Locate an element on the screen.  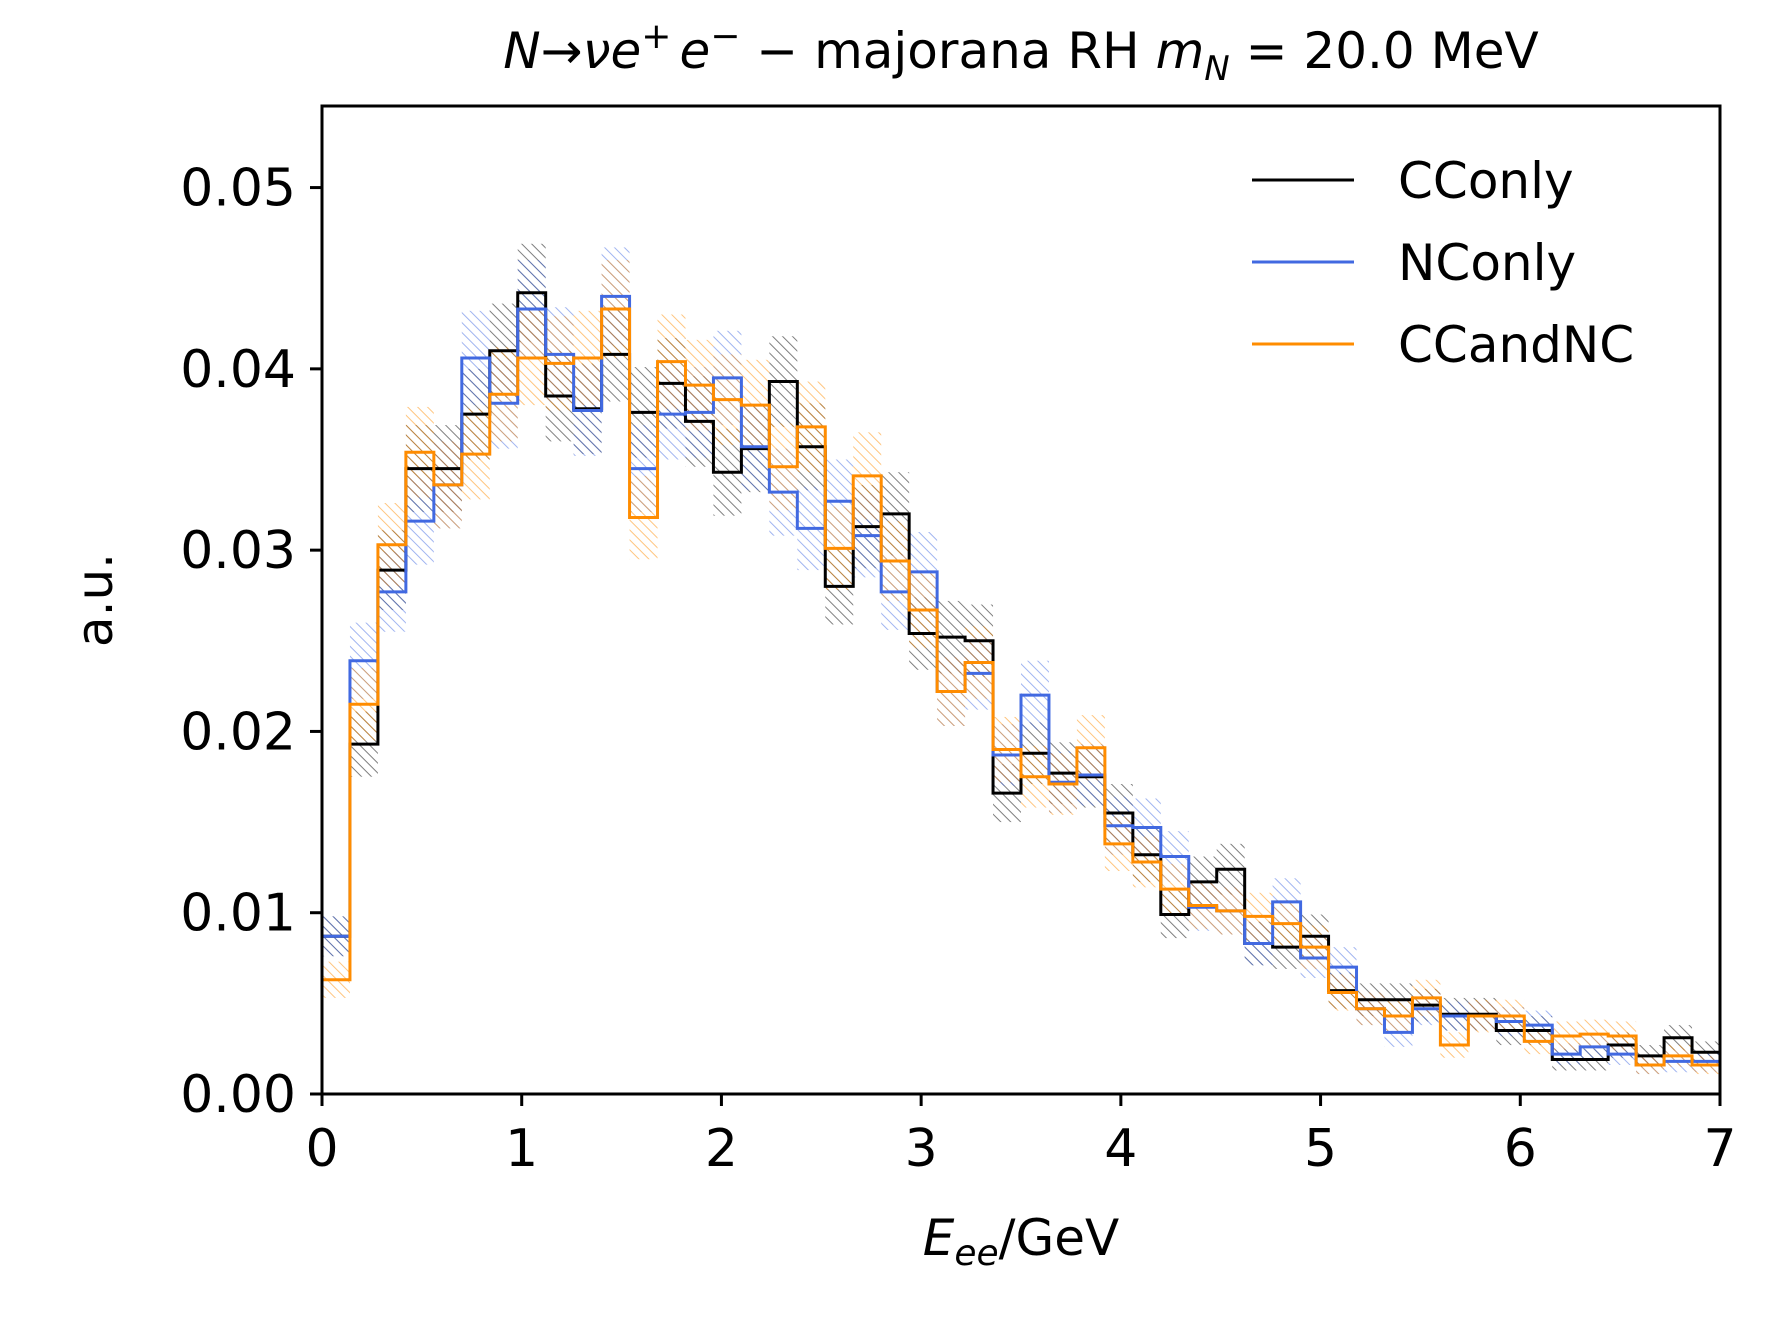
y-tick-label-3: 0.03 is located at coordinates (238, 551).